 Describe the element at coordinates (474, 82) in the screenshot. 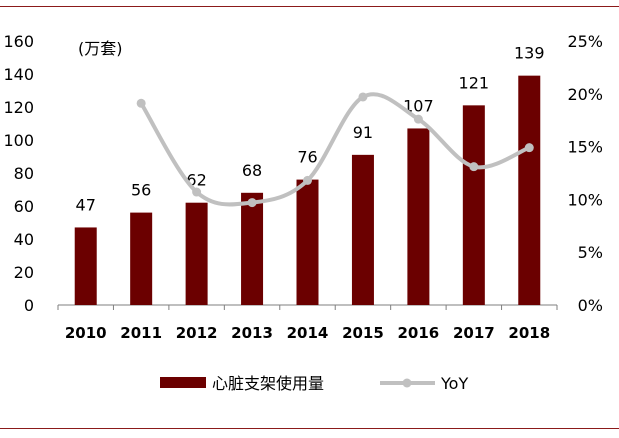

I see `bar-data-label: 121` at that location.